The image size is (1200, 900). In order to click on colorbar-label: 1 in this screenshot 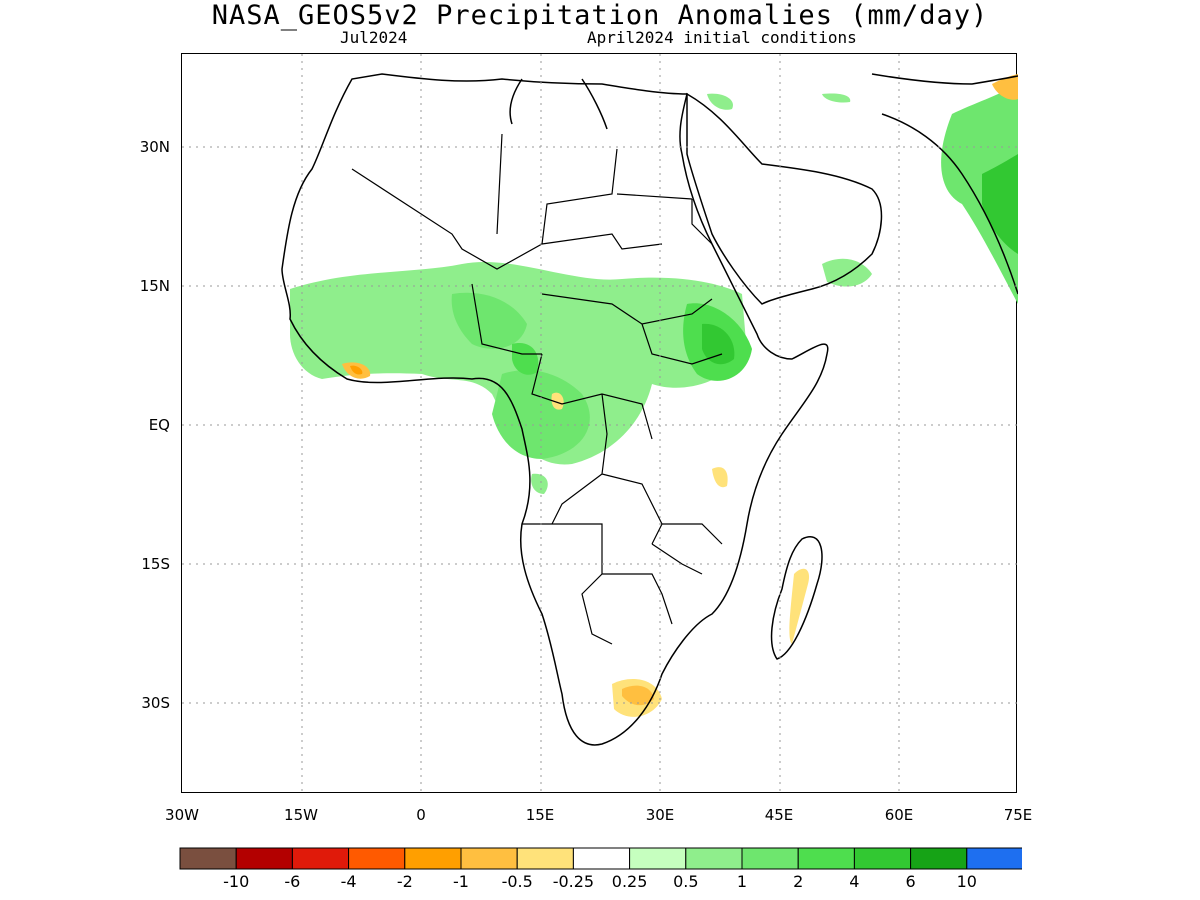, I will do `click(742, 881)`.